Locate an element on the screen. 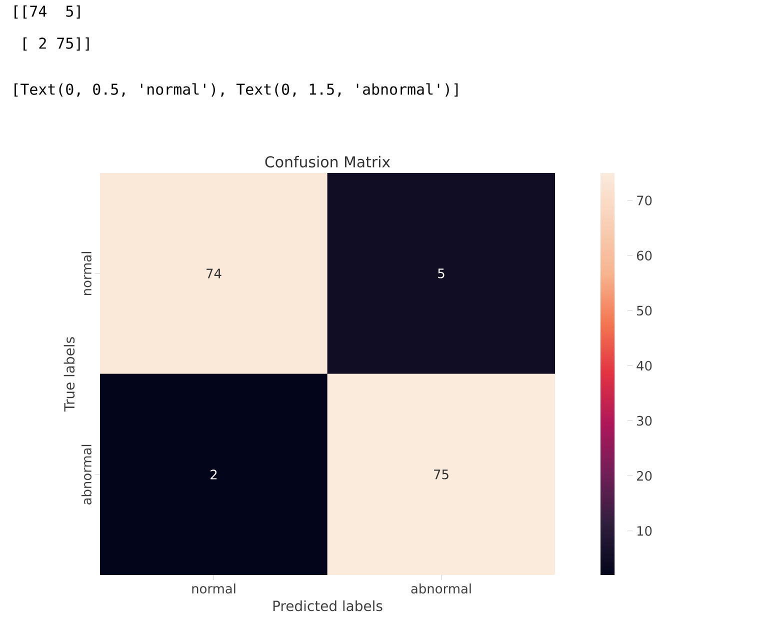 The width and height of the screenshot is (772, 630). color-bar-label: 30 is located at coordinates (644, 421).